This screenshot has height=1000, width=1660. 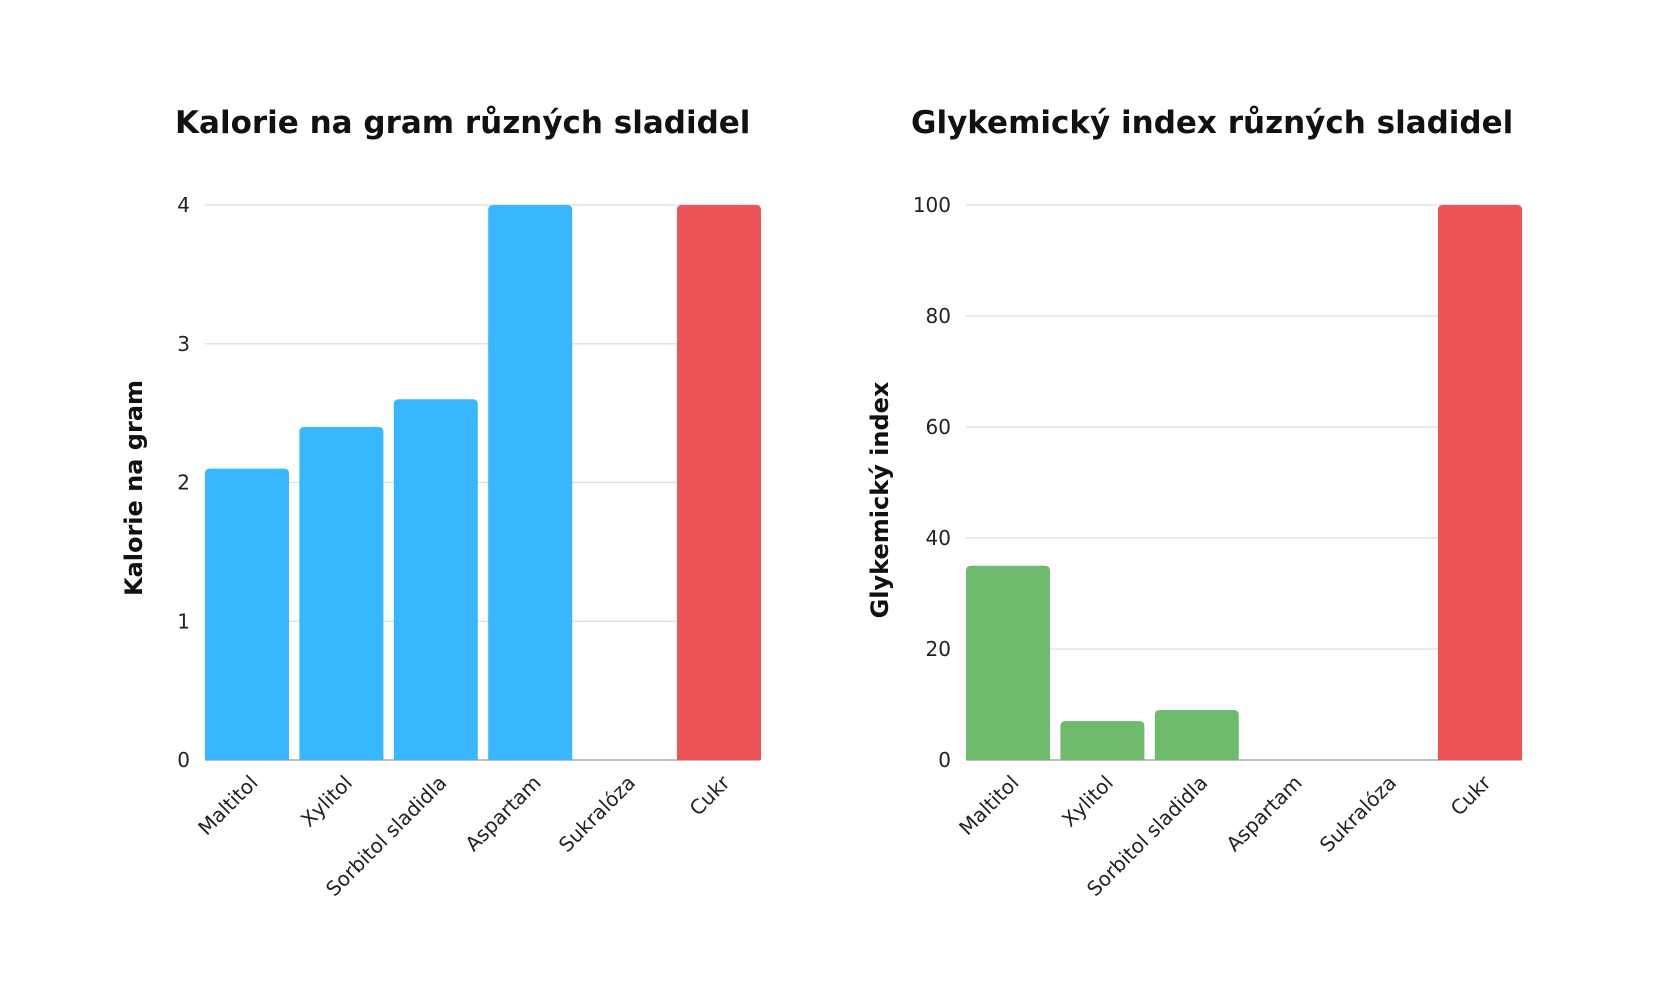 What do you see at coordinates (1358, 814) in the screenshot?
I see `glycemic-xtick-label: Sukralóza` at bounding box center [1358, 814].